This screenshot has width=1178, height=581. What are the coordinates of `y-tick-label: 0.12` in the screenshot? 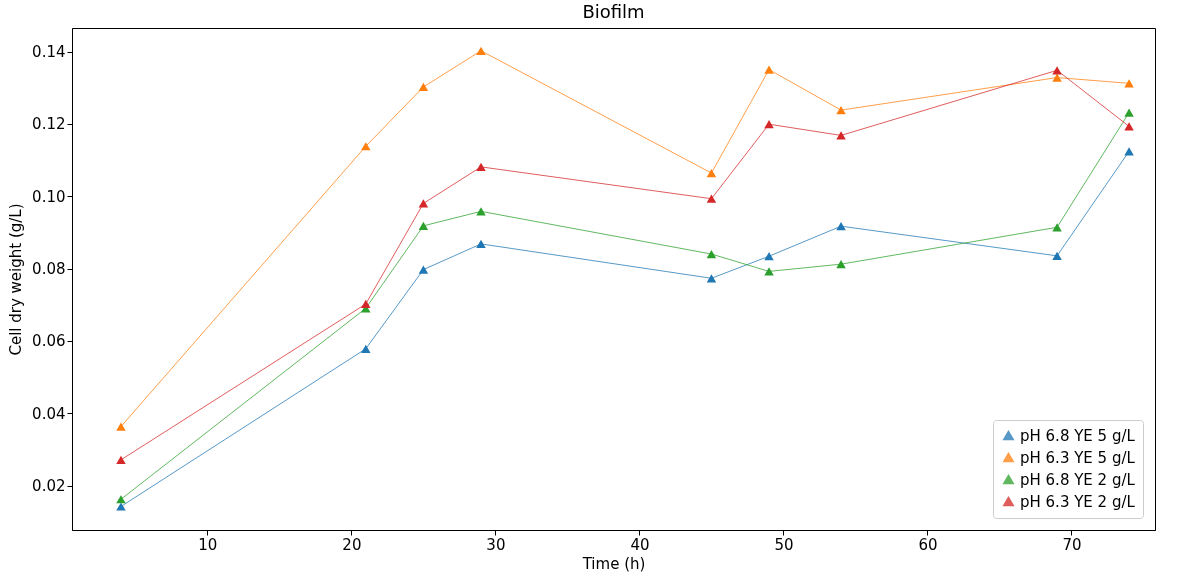 It's located at (49, 124).